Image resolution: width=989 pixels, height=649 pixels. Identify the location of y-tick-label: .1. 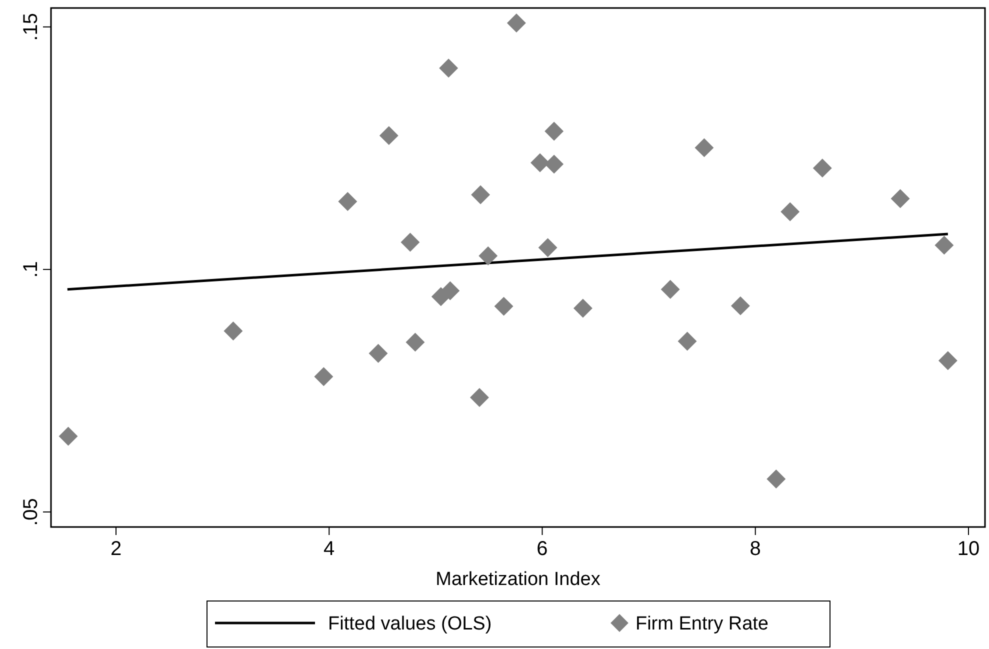
(31, 269).